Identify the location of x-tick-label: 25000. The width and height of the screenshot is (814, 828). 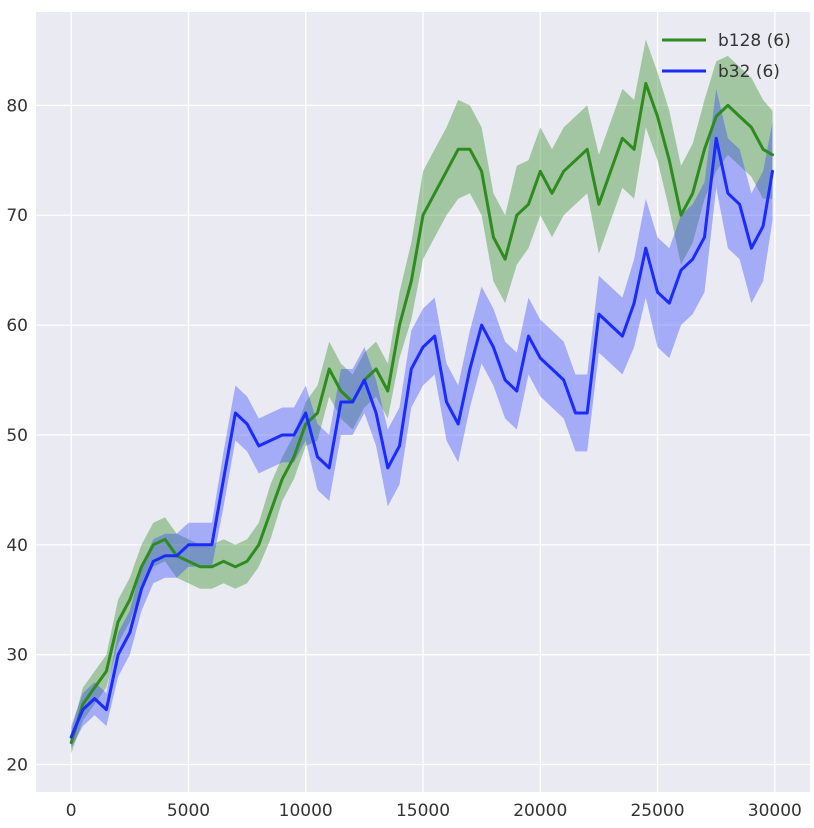
(657, 811).